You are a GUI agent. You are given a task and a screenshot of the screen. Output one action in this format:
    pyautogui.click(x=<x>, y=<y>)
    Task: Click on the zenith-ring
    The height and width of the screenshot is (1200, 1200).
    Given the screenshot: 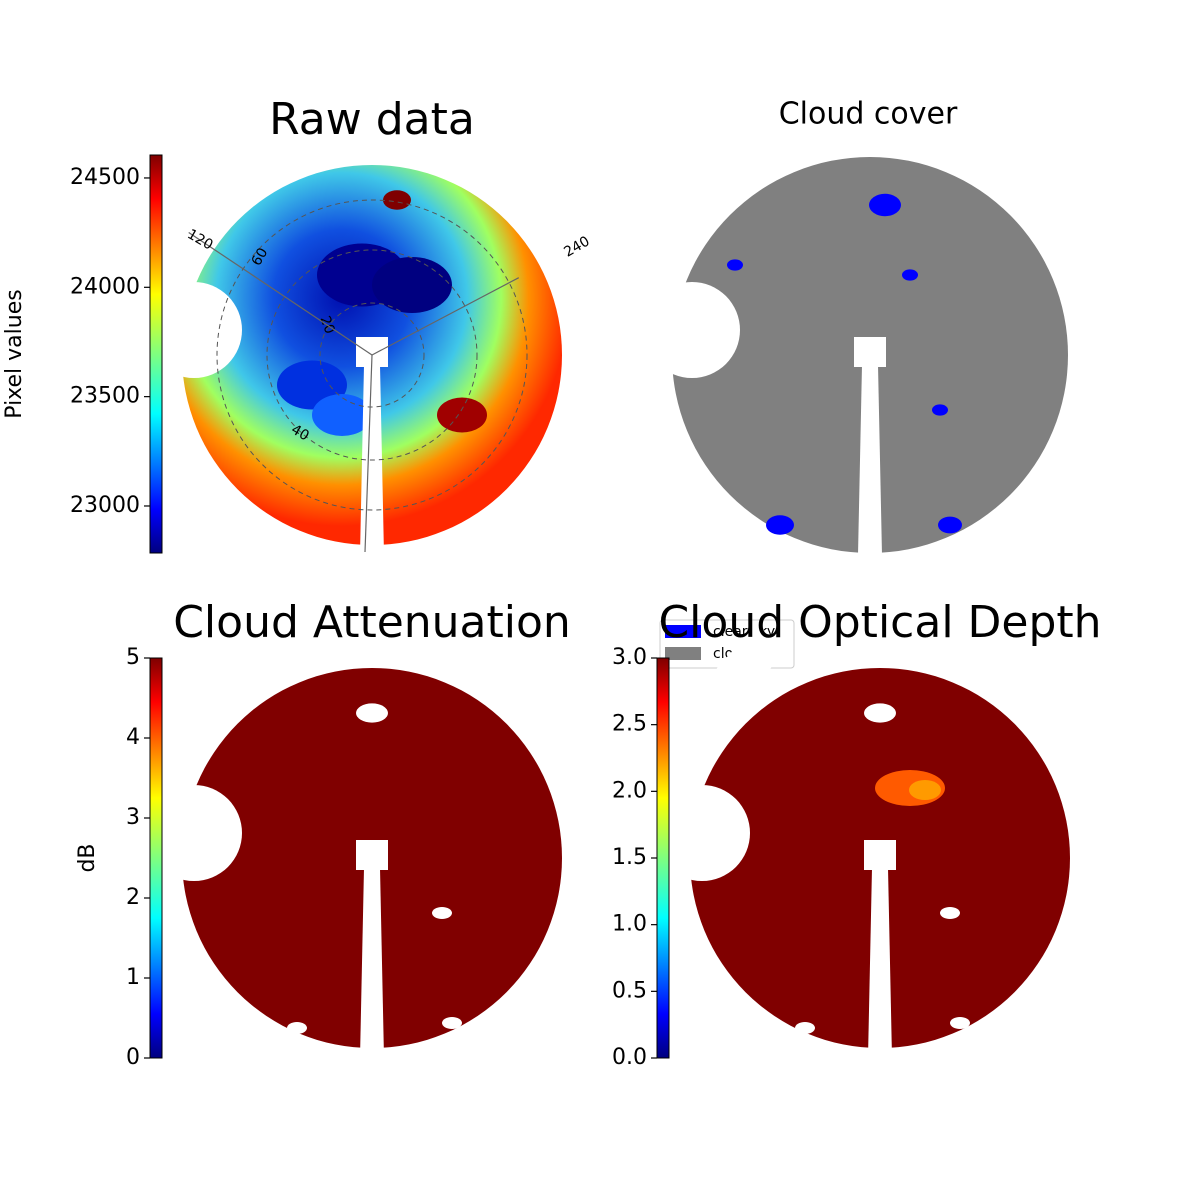 What is the action you would take?
    pyautogui.click(x=372, y=355)
    